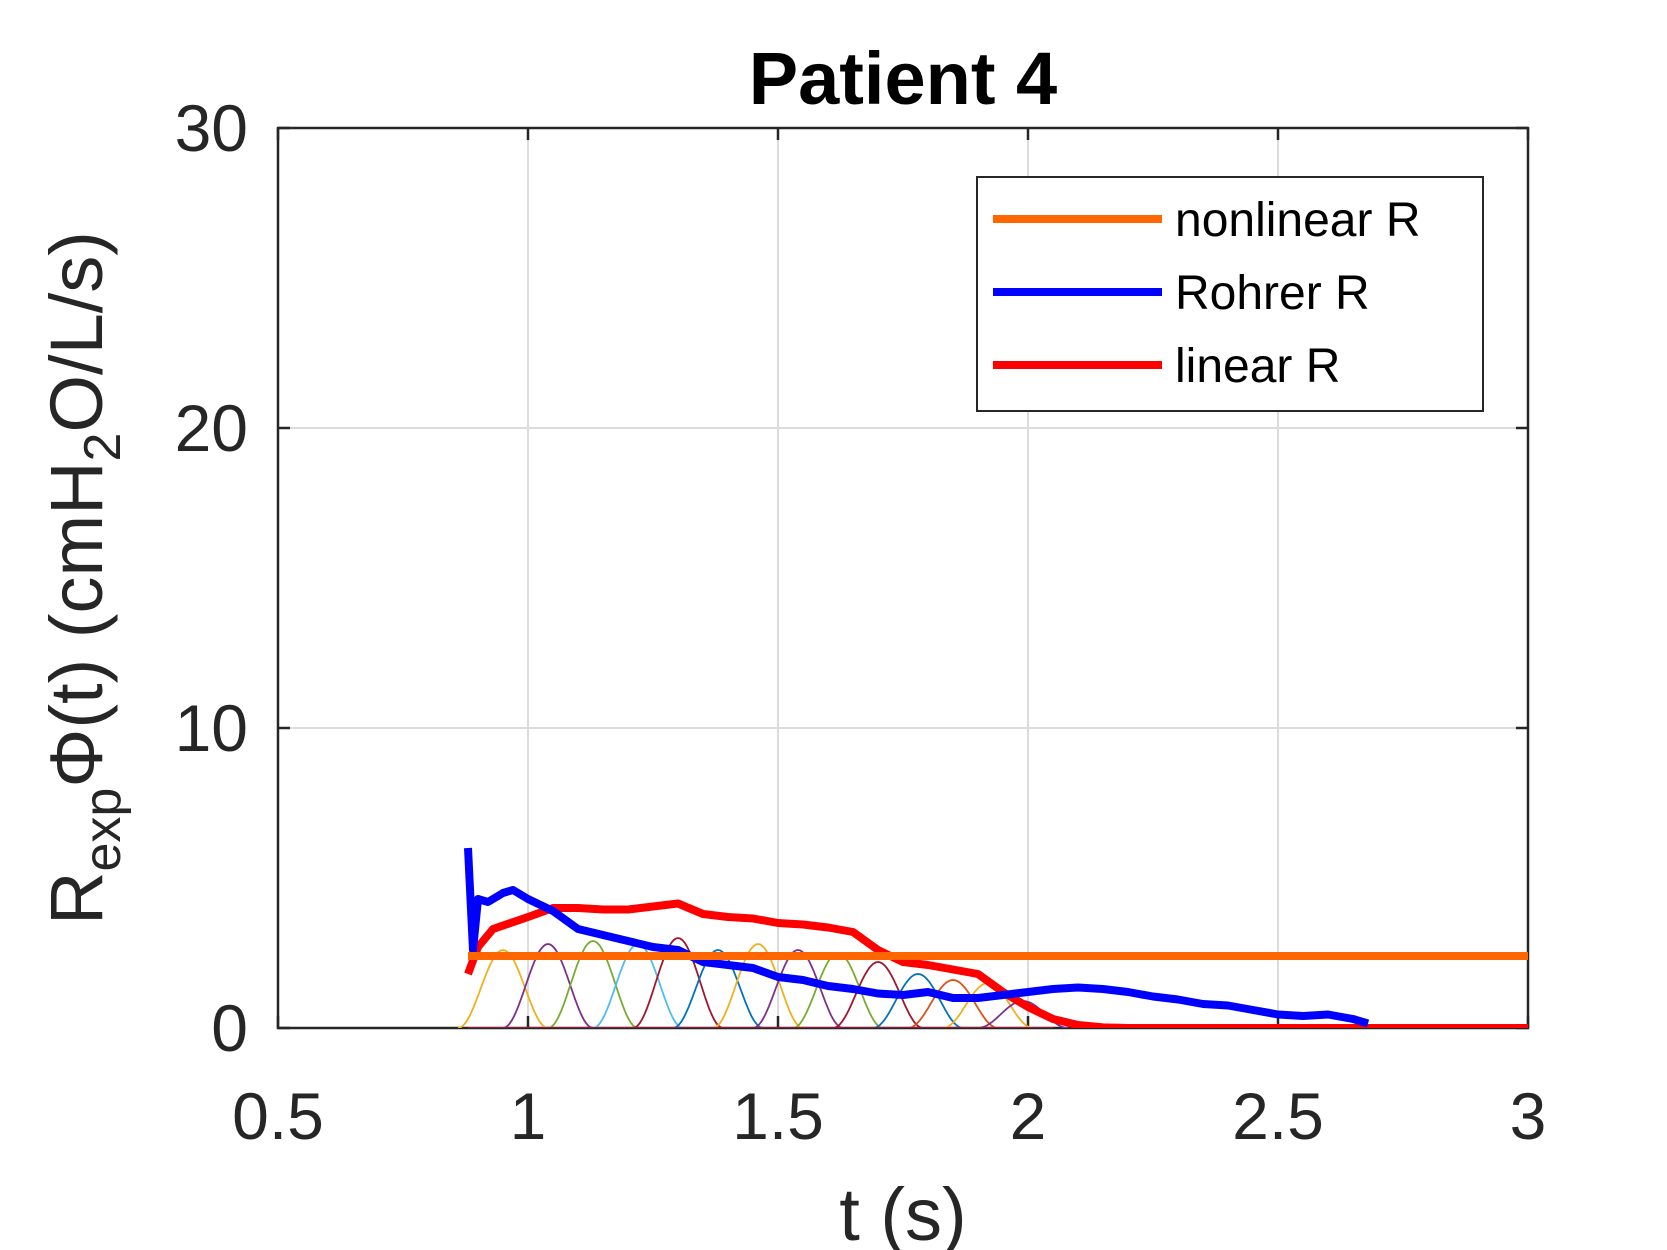  I want to click on y-axis-label: RexpΦ(t) (cmH2O/L/s), so click(83, 578).